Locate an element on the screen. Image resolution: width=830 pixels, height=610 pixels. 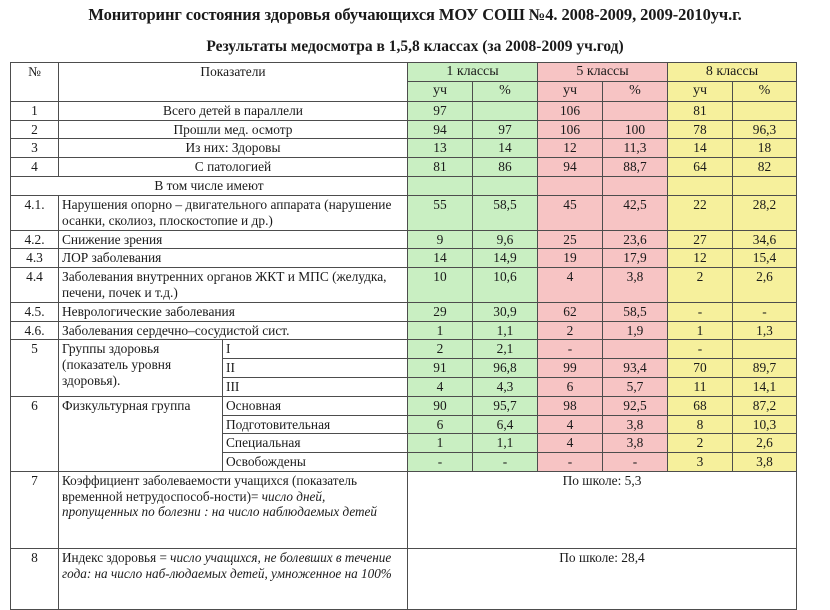
cell-class8-percent: - is located at coordinates (764, 311).